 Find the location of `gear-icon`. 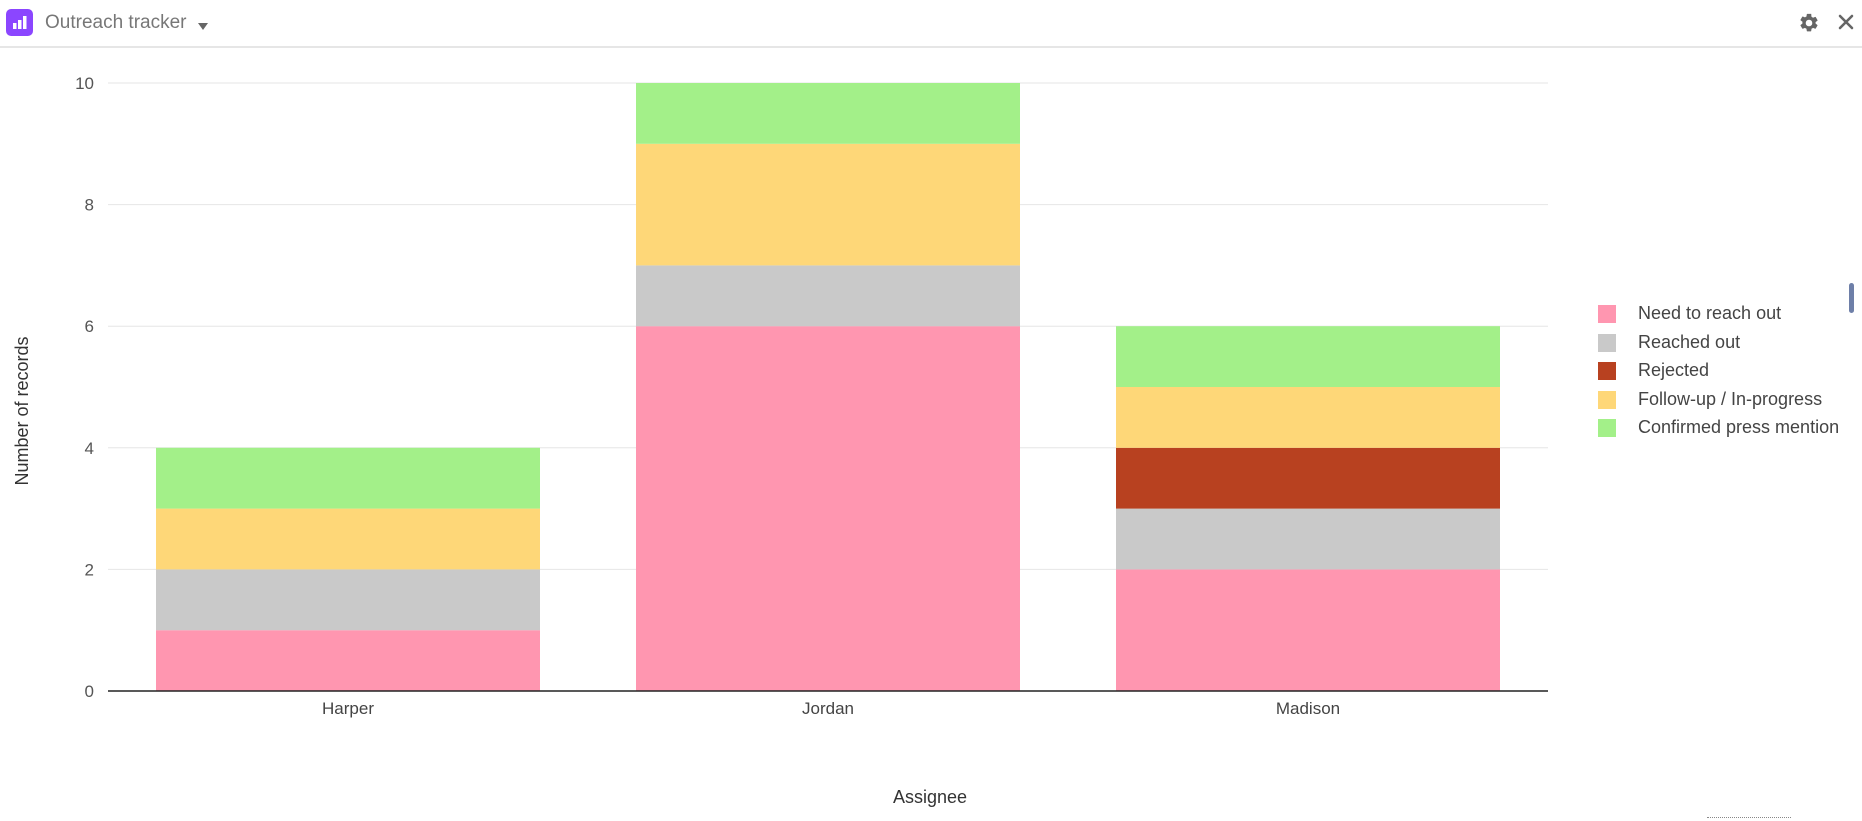

gear-icon is located at coordinates (1809, 25).